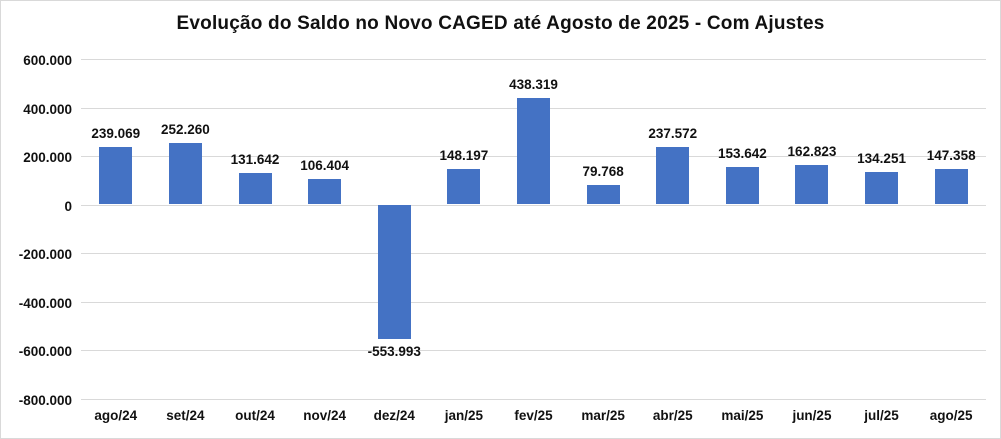 The image size is (1001, 439). What do you see at coordinates (394, 415) in the screenshot?
I see `x-axis-tick-label: dez/24` at bounding box center [394, 415].